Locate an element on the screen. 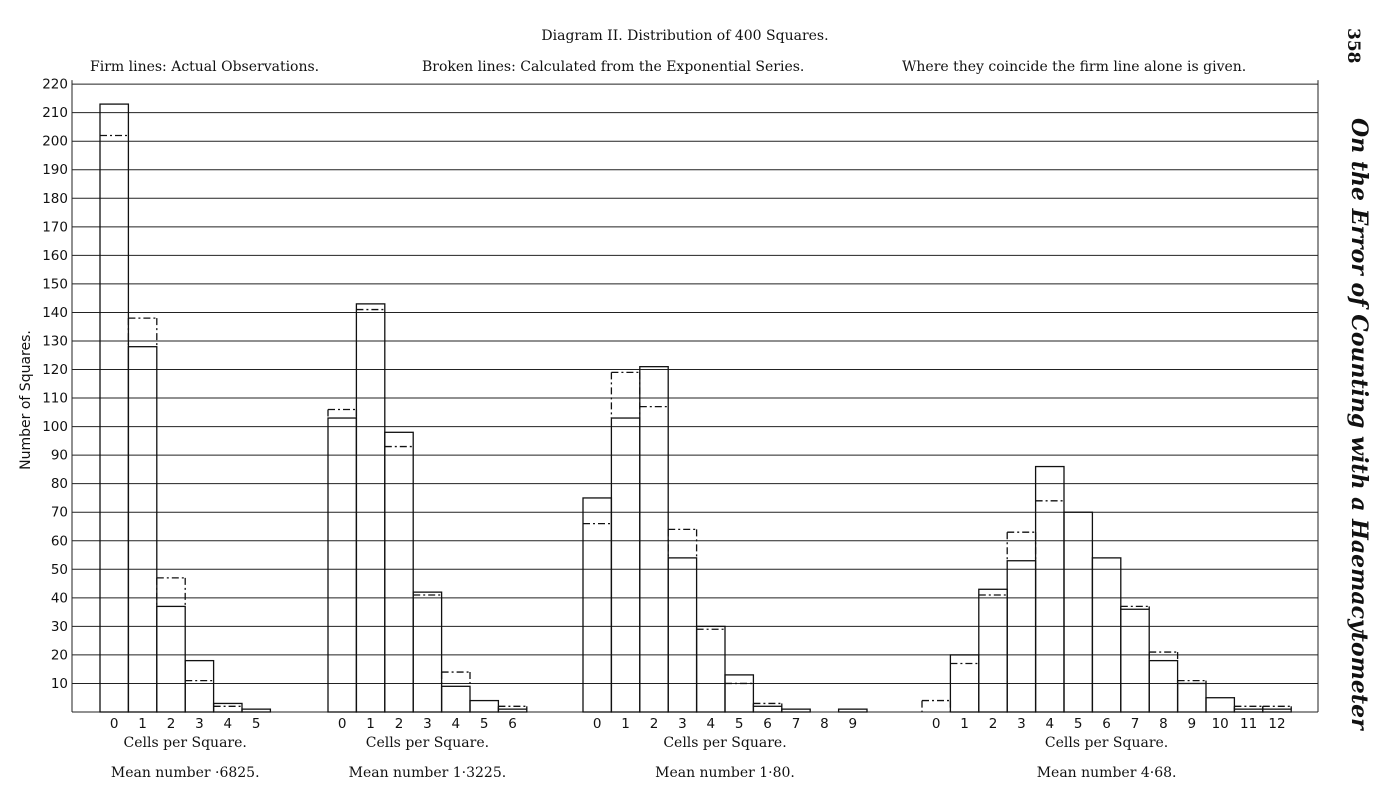 This screenshot has height=797, width=1380. y-tick-label: 30 is located at coordinates (59, 627).